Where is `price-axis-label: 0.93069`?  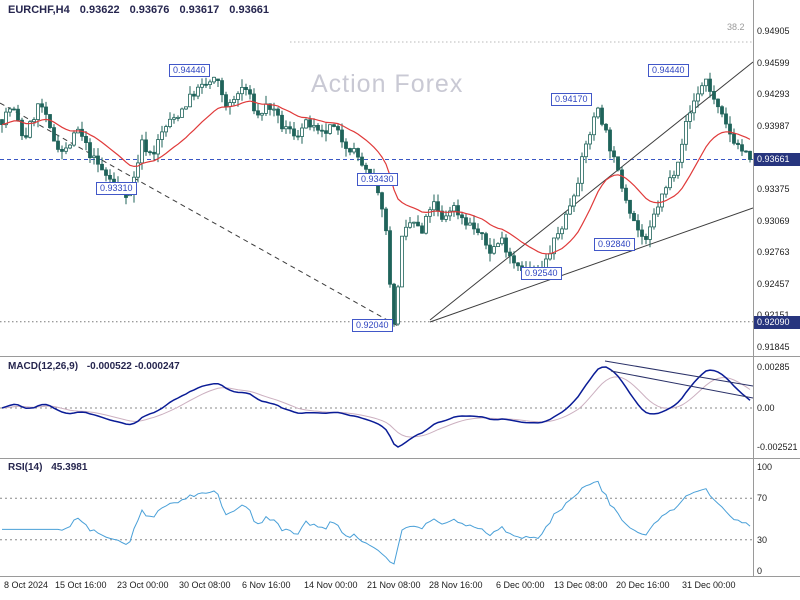
price-axis-label: 0.93069 is located at coordinates (773, 221).